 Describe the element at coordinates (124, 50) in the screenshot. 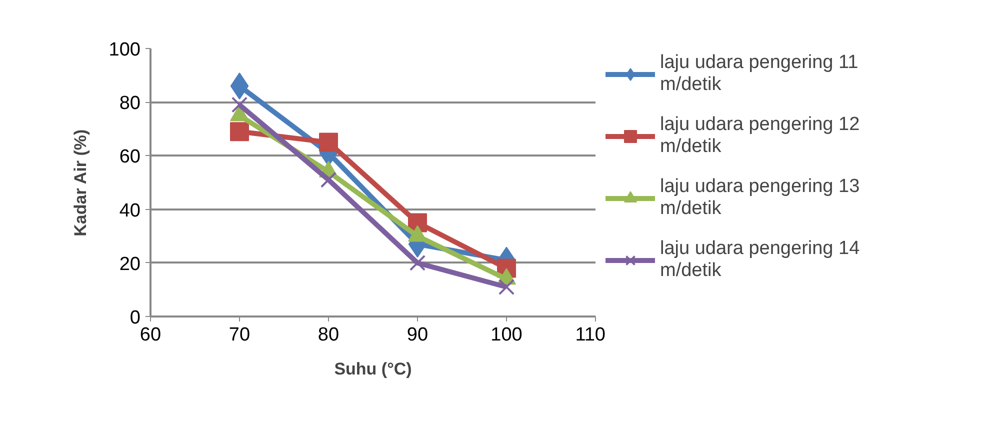

I see `y-tick-label: 100` at that location.